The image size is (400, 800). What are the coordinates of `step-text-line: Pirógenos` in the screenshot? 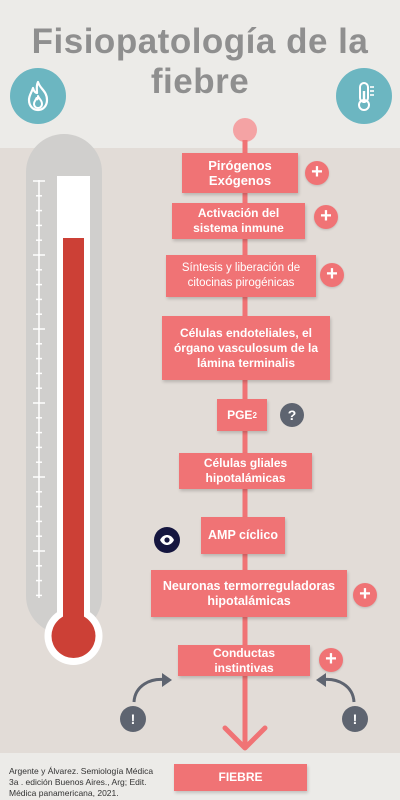 It's located at (240, 165).